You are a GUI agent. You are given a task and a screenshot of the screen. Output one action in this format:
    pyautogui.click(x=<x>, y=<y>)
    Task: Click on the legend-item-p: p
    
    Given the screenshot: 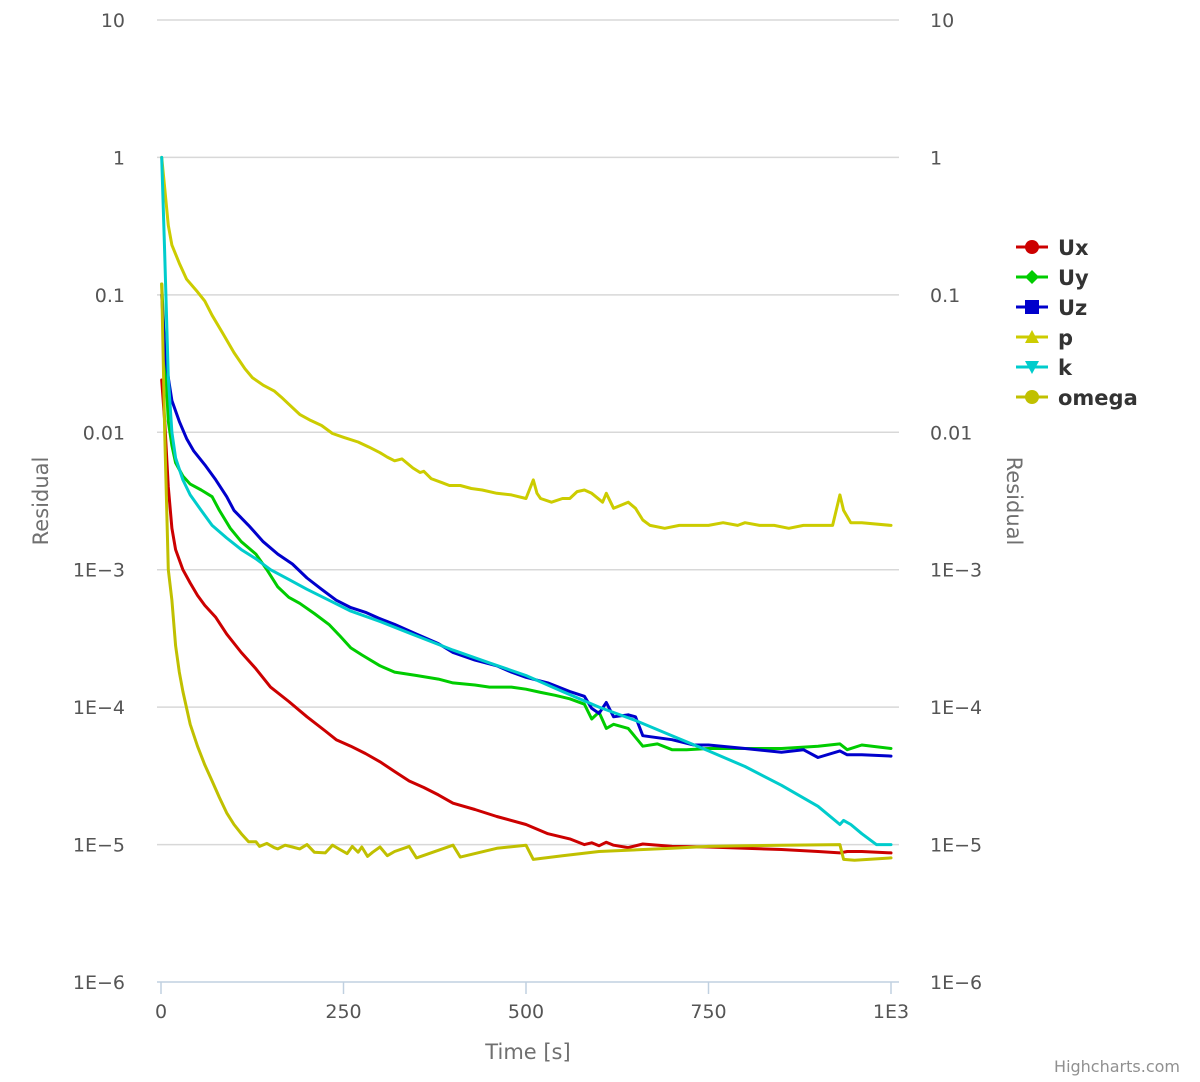 What is the action you would take?
    pyautogui.click(x=1044, y=338)
    